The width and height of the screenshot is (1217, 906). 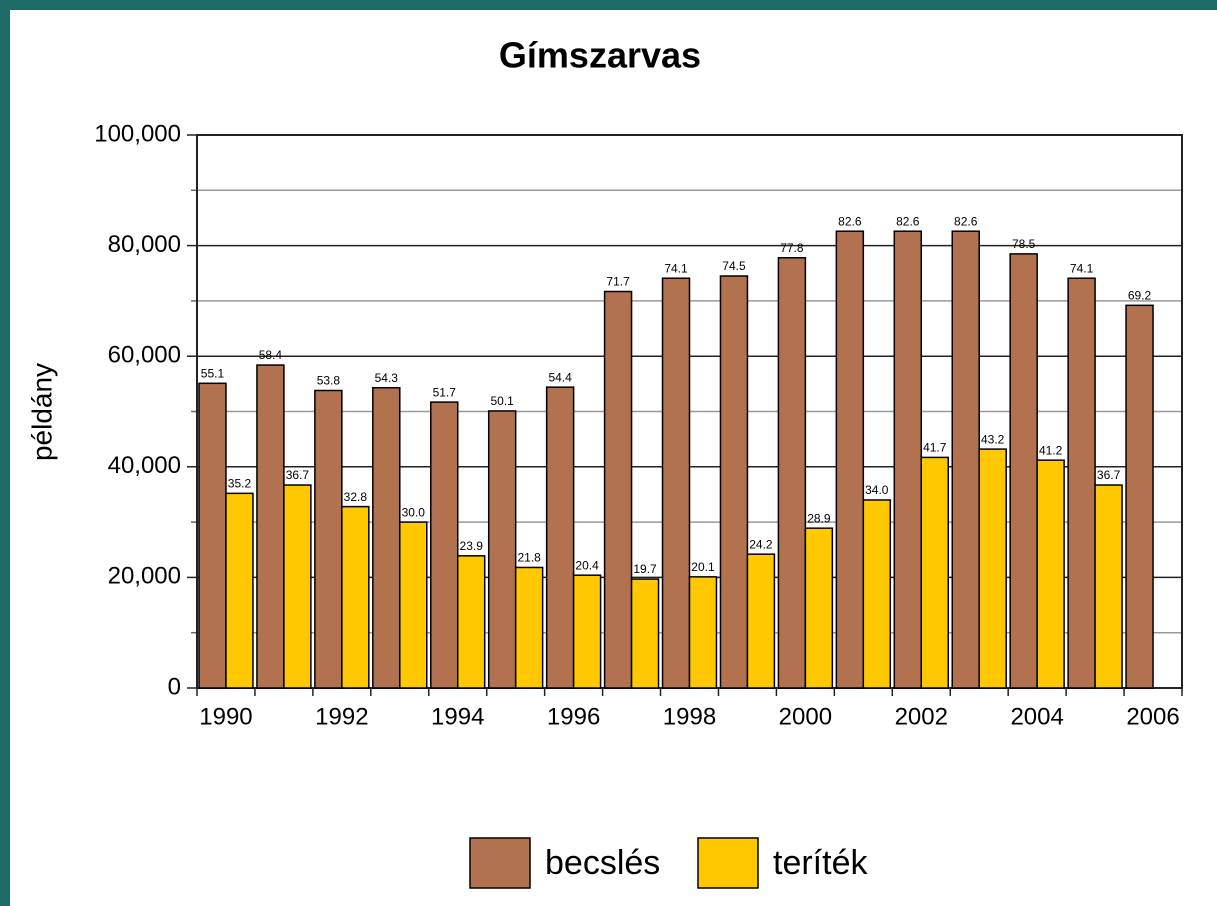 I want to click on data-label: 54.3, so click(x=387, y=378).